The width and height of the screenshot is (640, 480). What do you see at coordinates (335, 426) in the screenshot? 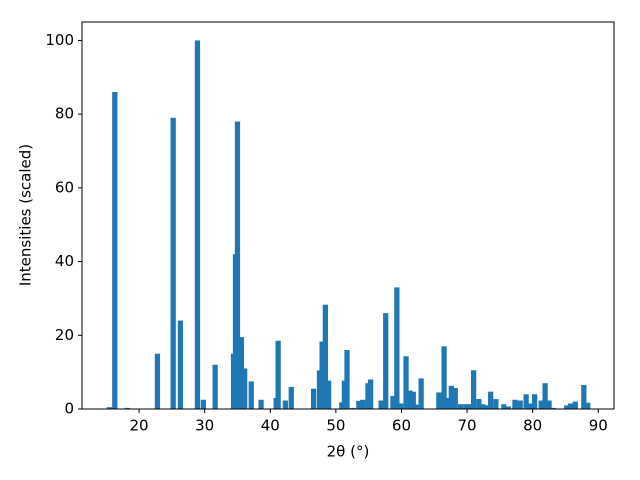
I see `x-tick-label: 50` at bounding box center [335, 426].